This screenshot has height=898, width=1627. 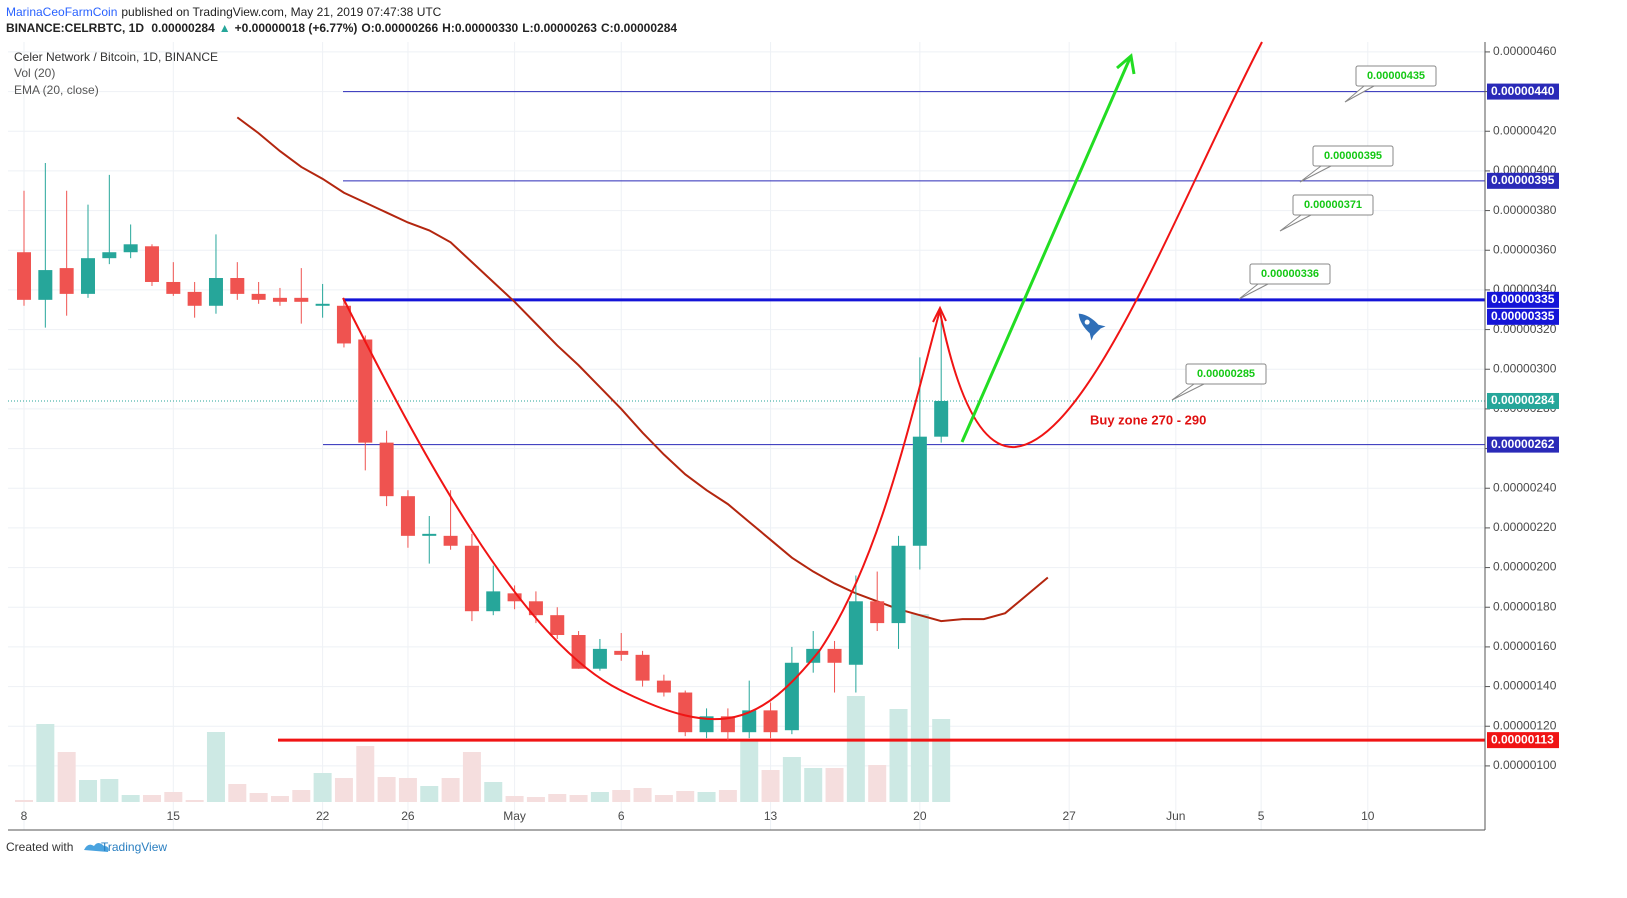 What do you see at coordinates (183, 28) in the screenshot?
I see `last: 0.00000284` at bounding box center [183, 28].